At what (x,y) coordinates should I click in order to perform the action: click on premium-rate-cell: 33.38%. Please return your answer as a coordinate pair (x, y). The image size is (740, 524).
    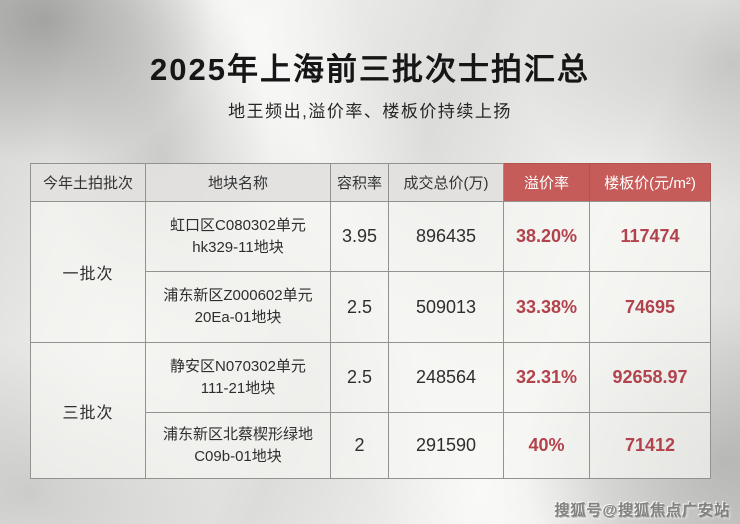
    Looking at the image, I should click on (546, 307).